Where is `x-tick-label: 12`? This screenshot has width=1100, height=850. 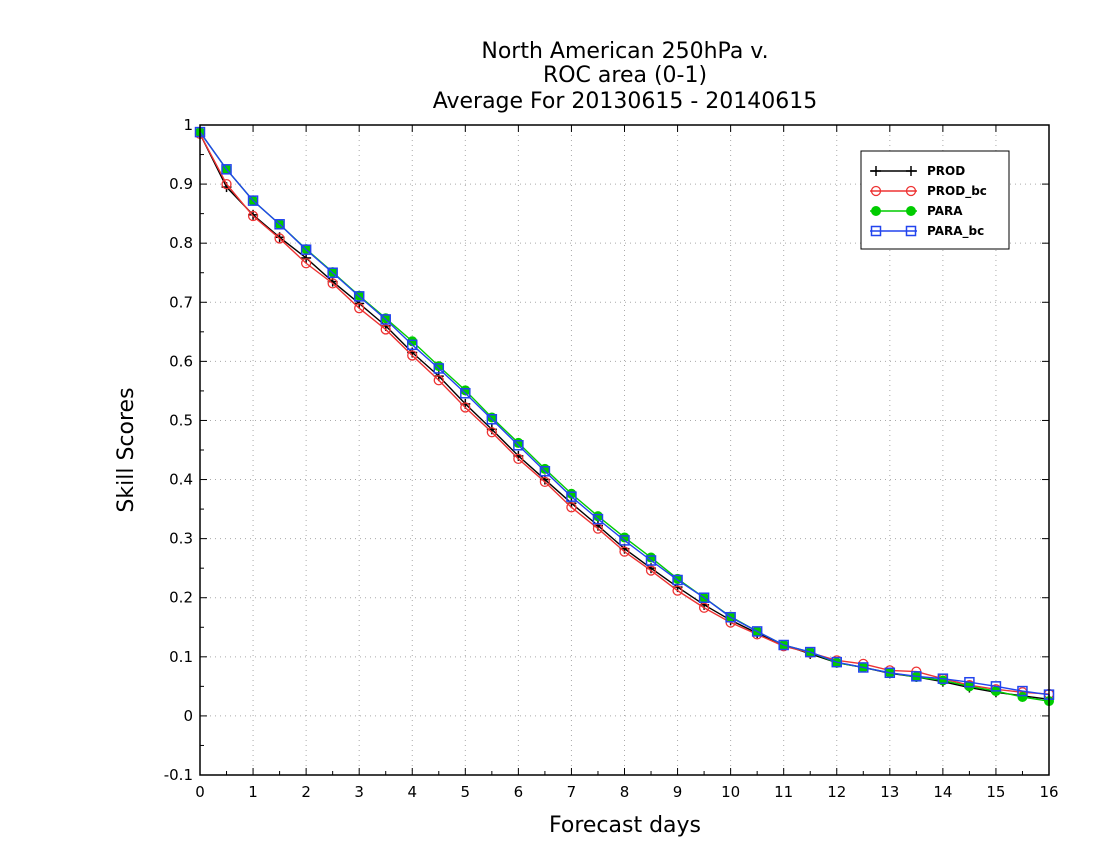
x-tick-label: 12 is located at coordinates (836, 792).